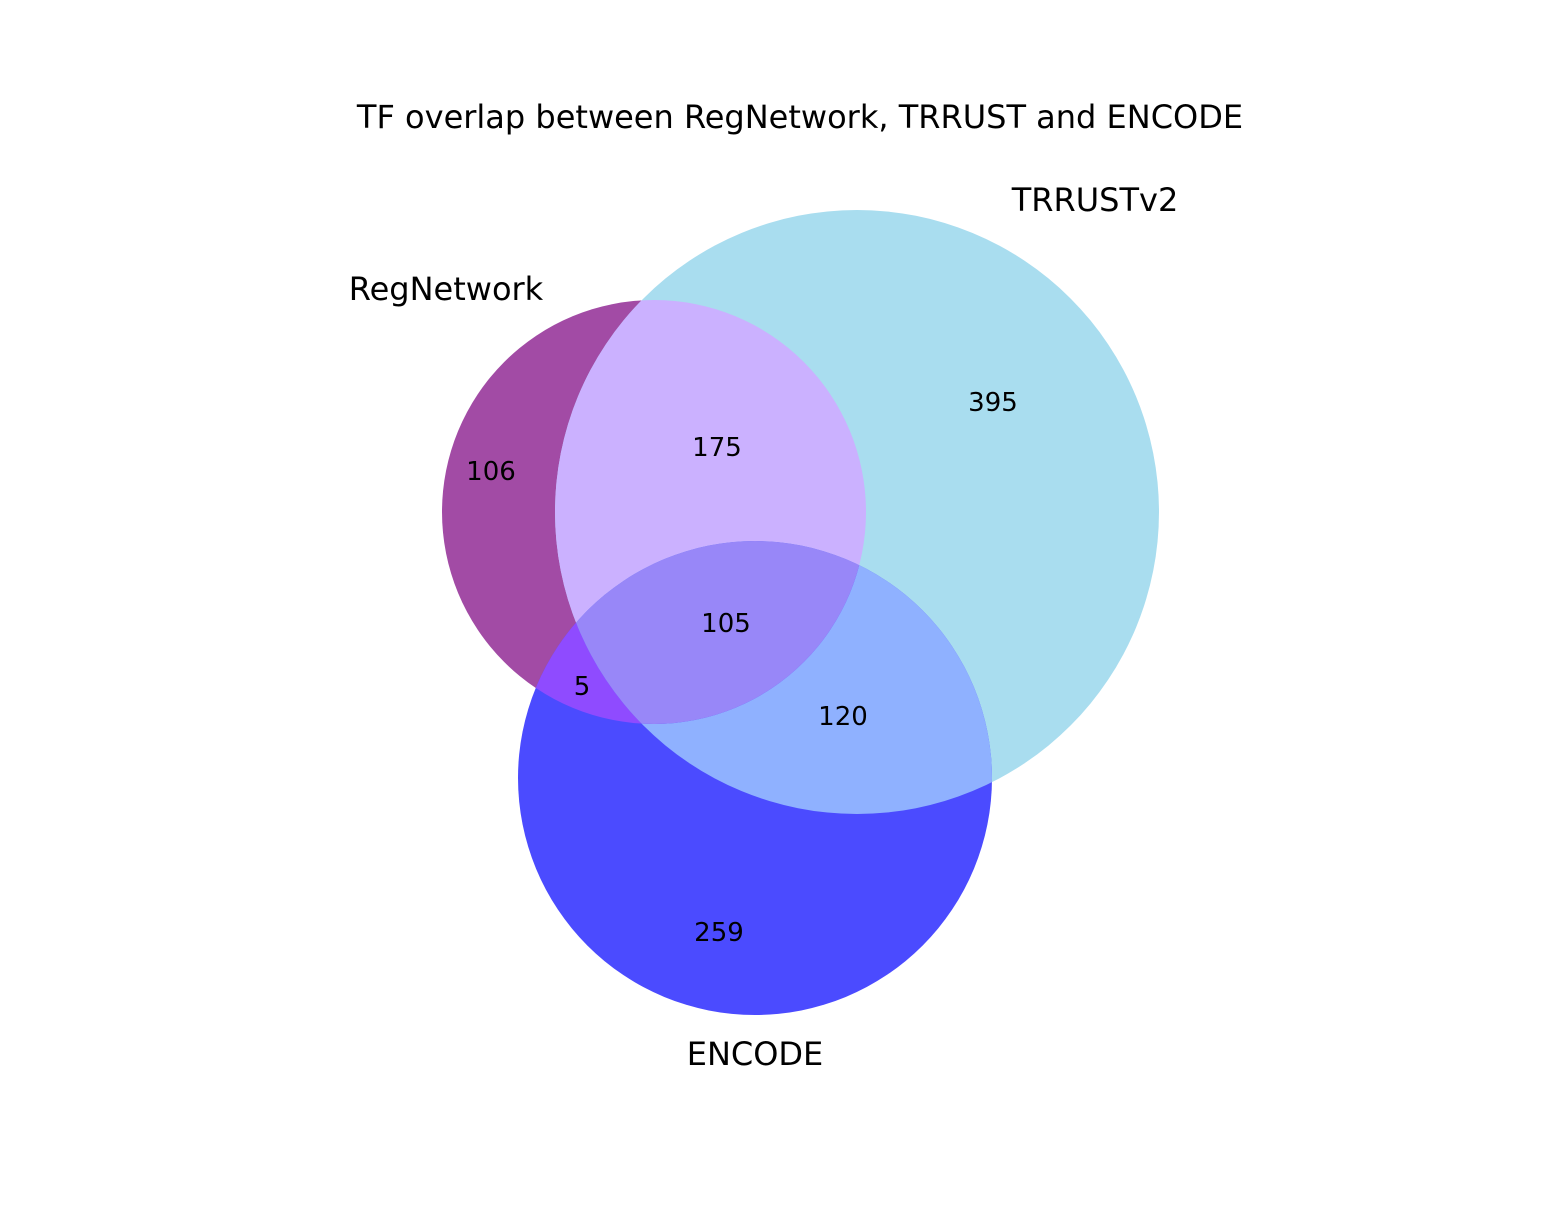  What do you see at coordinates (726, 624) in the screenshot?
I see `count-all-three: 105` at bounding box center [726, 624].